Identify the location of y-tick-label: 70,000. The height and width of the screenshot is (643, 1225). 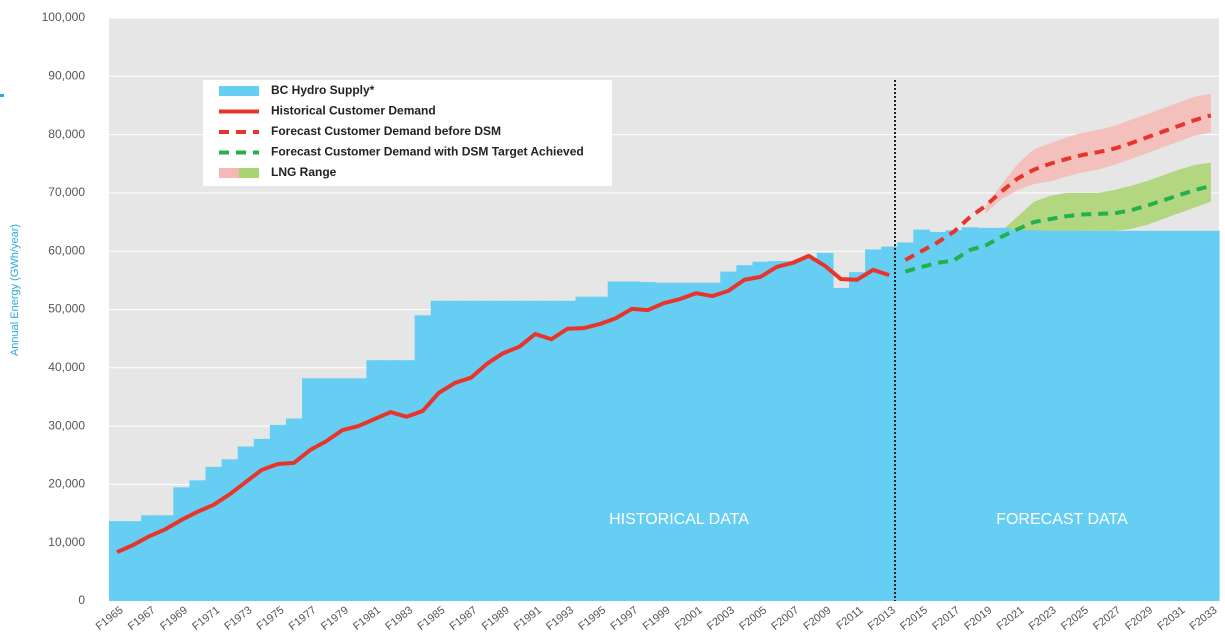
(66, 192).